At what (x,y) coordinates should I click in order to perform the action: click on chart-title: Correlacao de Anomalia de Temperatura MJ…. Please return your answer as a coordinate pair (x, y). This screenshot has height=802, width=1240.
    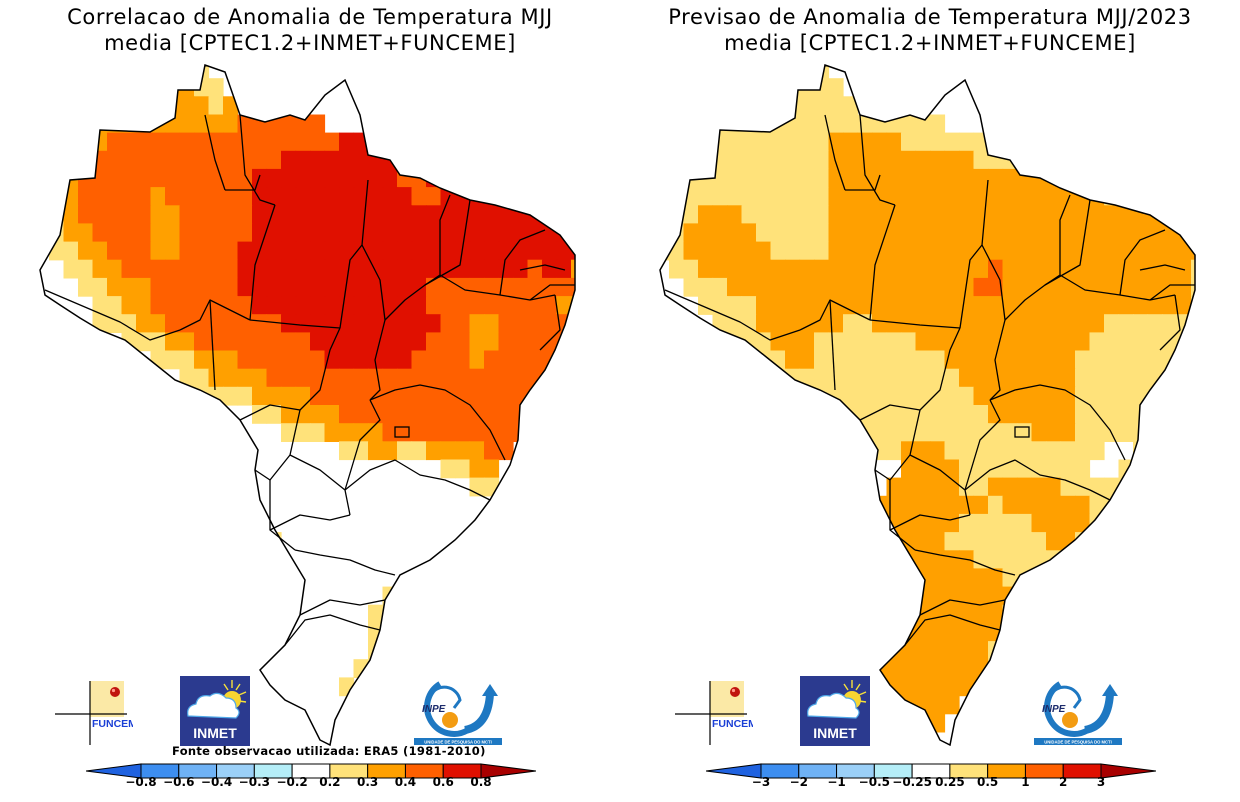
    Looking at the image, I should click on (310, 30).